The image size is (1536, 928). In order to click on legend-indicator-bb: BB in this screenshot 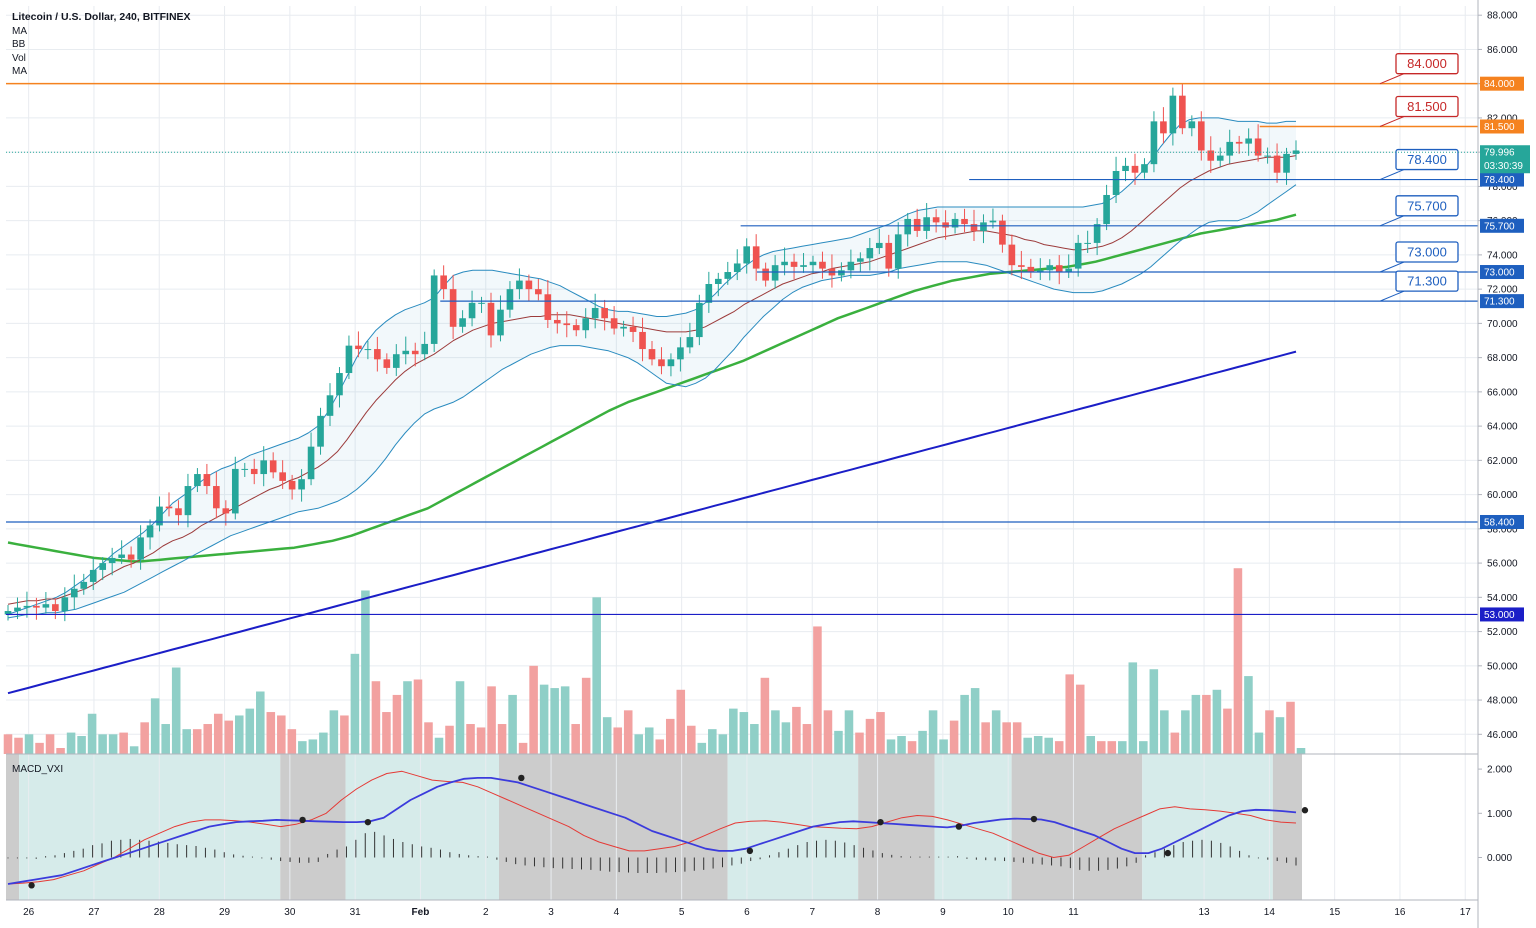, I will do `click(19, 44)`.